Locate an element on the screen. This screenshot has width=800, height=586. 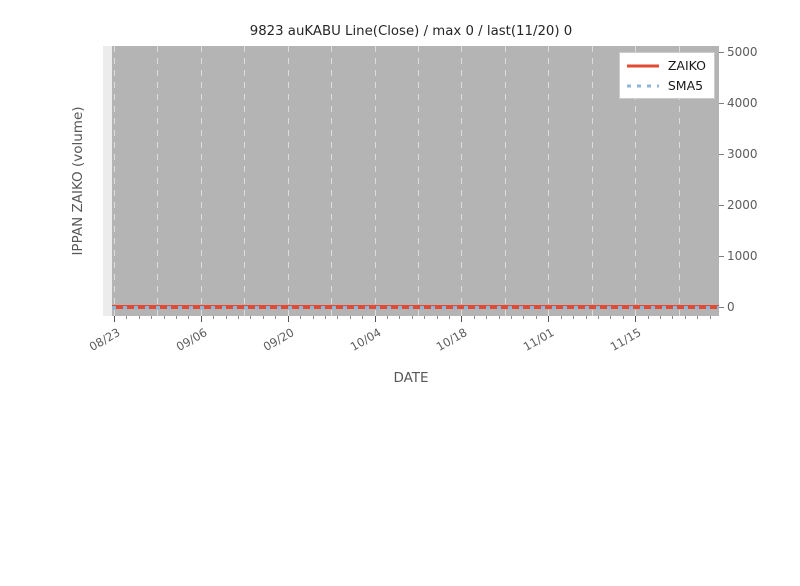
x-axis-tick-label: 09/20 is located at coordinates (278, 339).